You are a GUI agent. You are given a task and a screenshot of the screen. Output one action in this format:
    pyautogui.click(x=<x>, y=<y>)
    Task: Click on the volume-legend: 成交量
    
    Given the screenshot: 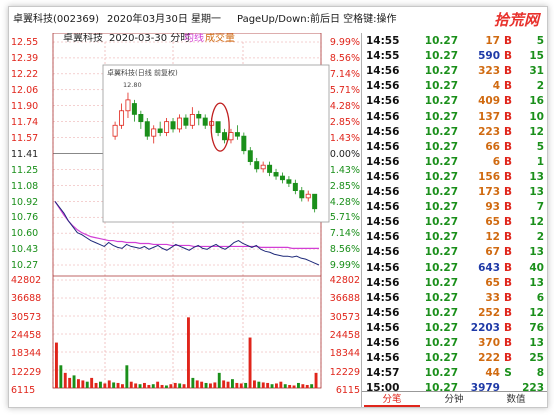 What is the action you would take?
    pyautogui.click(x=220, y=38)
    